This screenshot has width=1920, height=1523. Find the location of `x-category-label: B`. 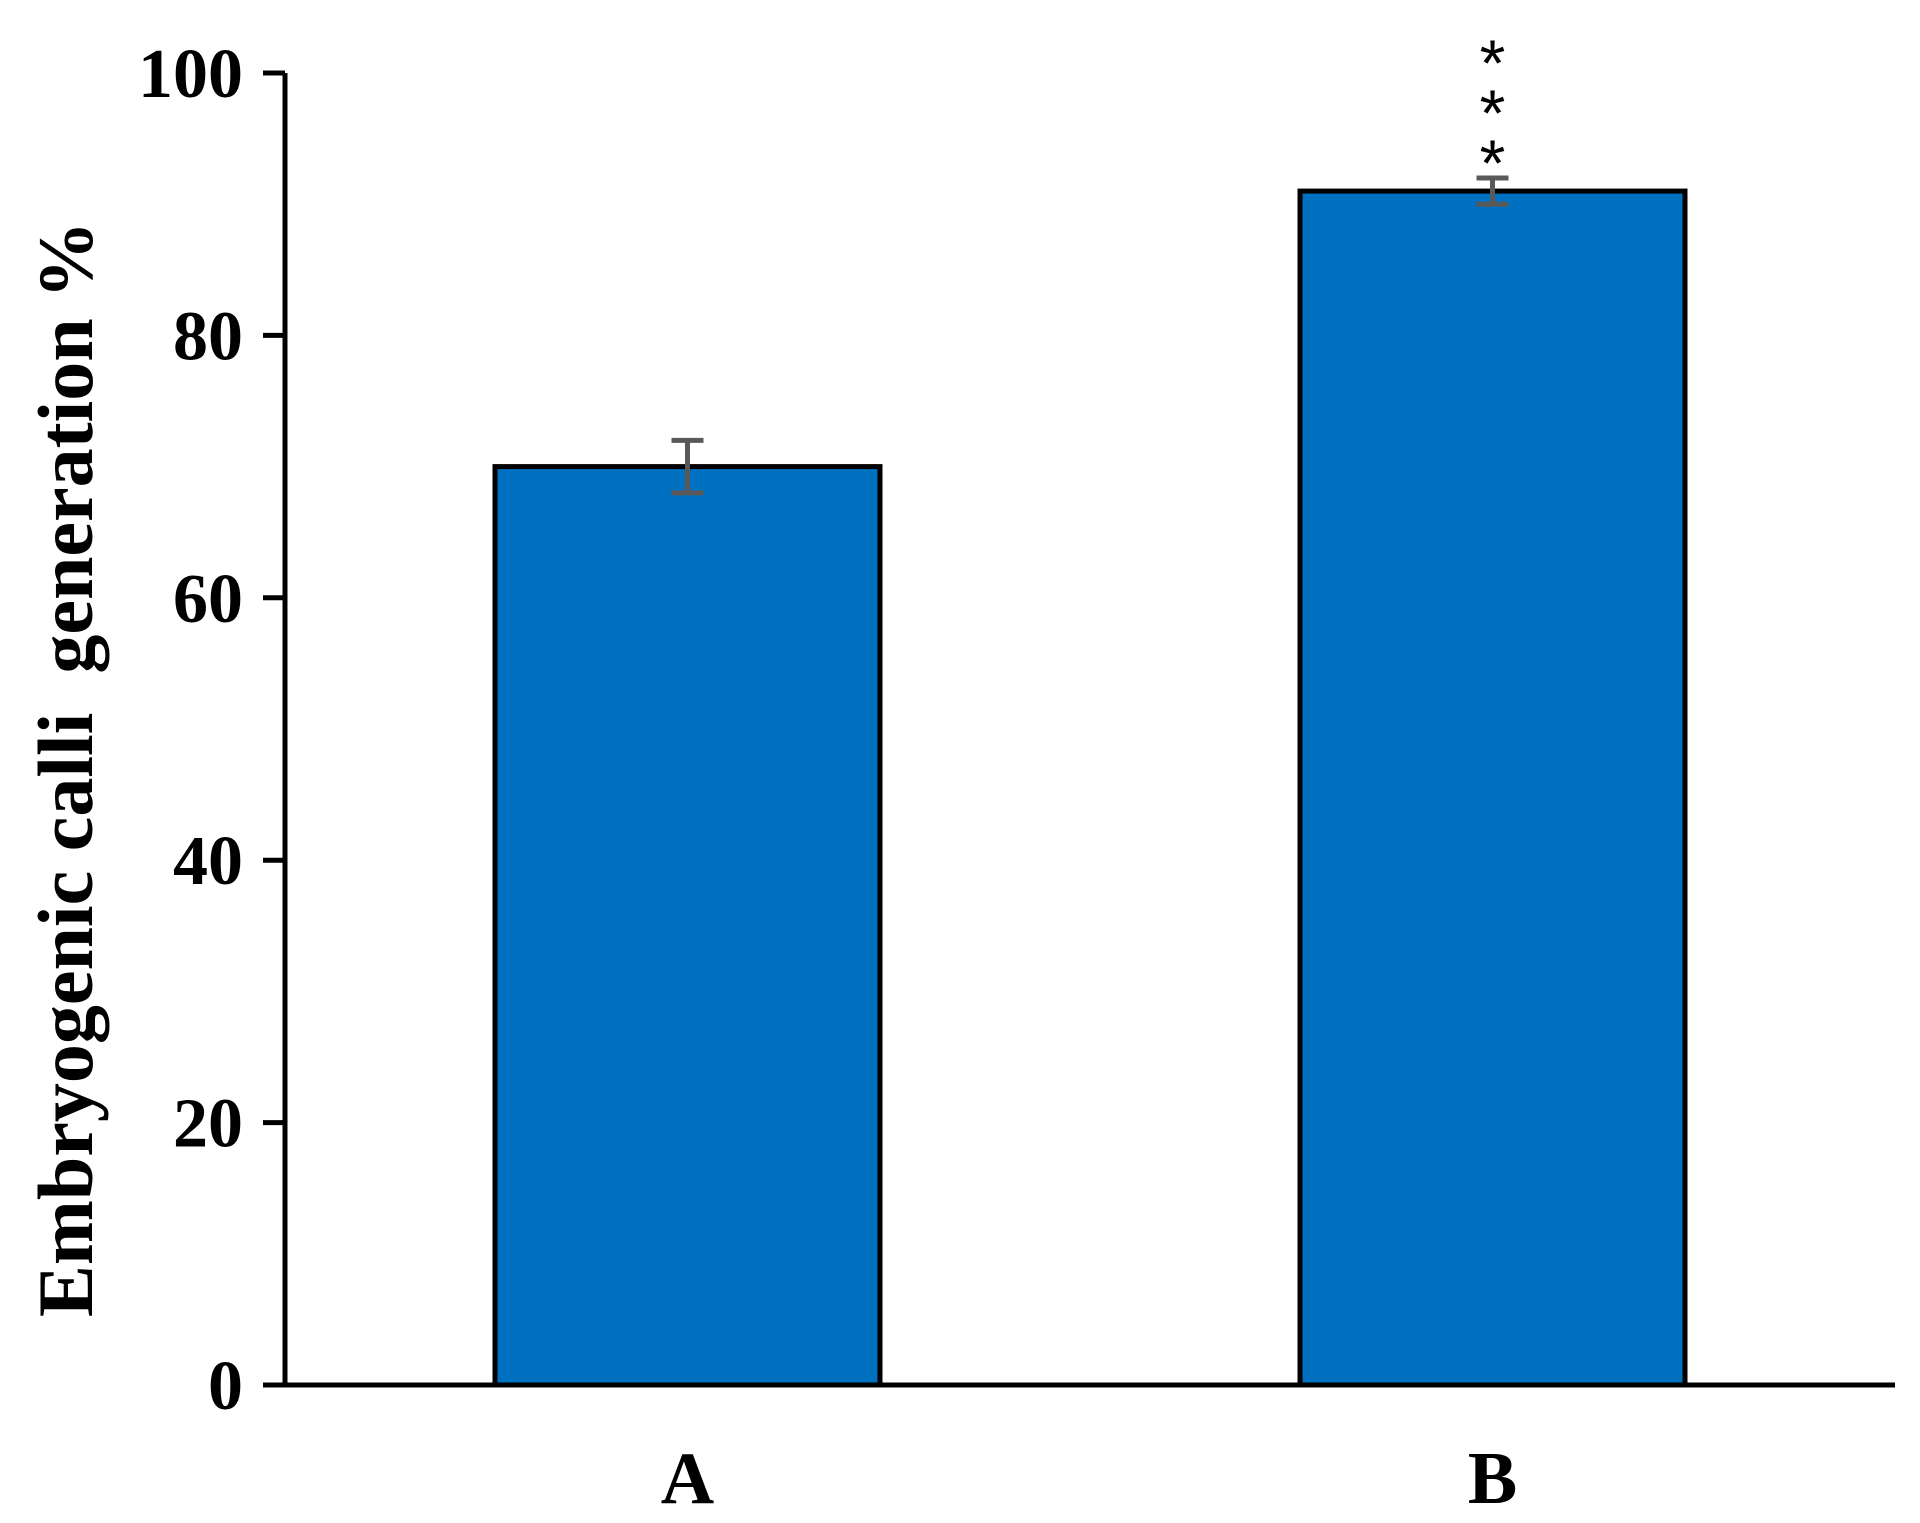

x-category-label: B is located at coordinates (1492, 1479).